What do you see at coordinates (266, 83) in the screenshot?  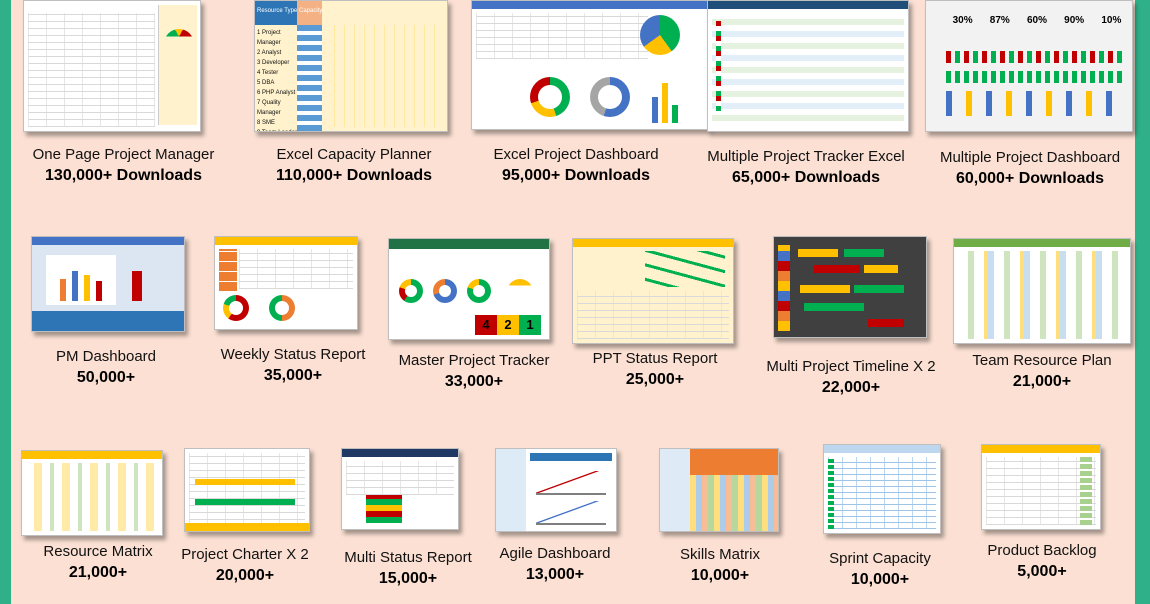 I see `capacity-role: 5 DBA` at bounding box center [266, 83].